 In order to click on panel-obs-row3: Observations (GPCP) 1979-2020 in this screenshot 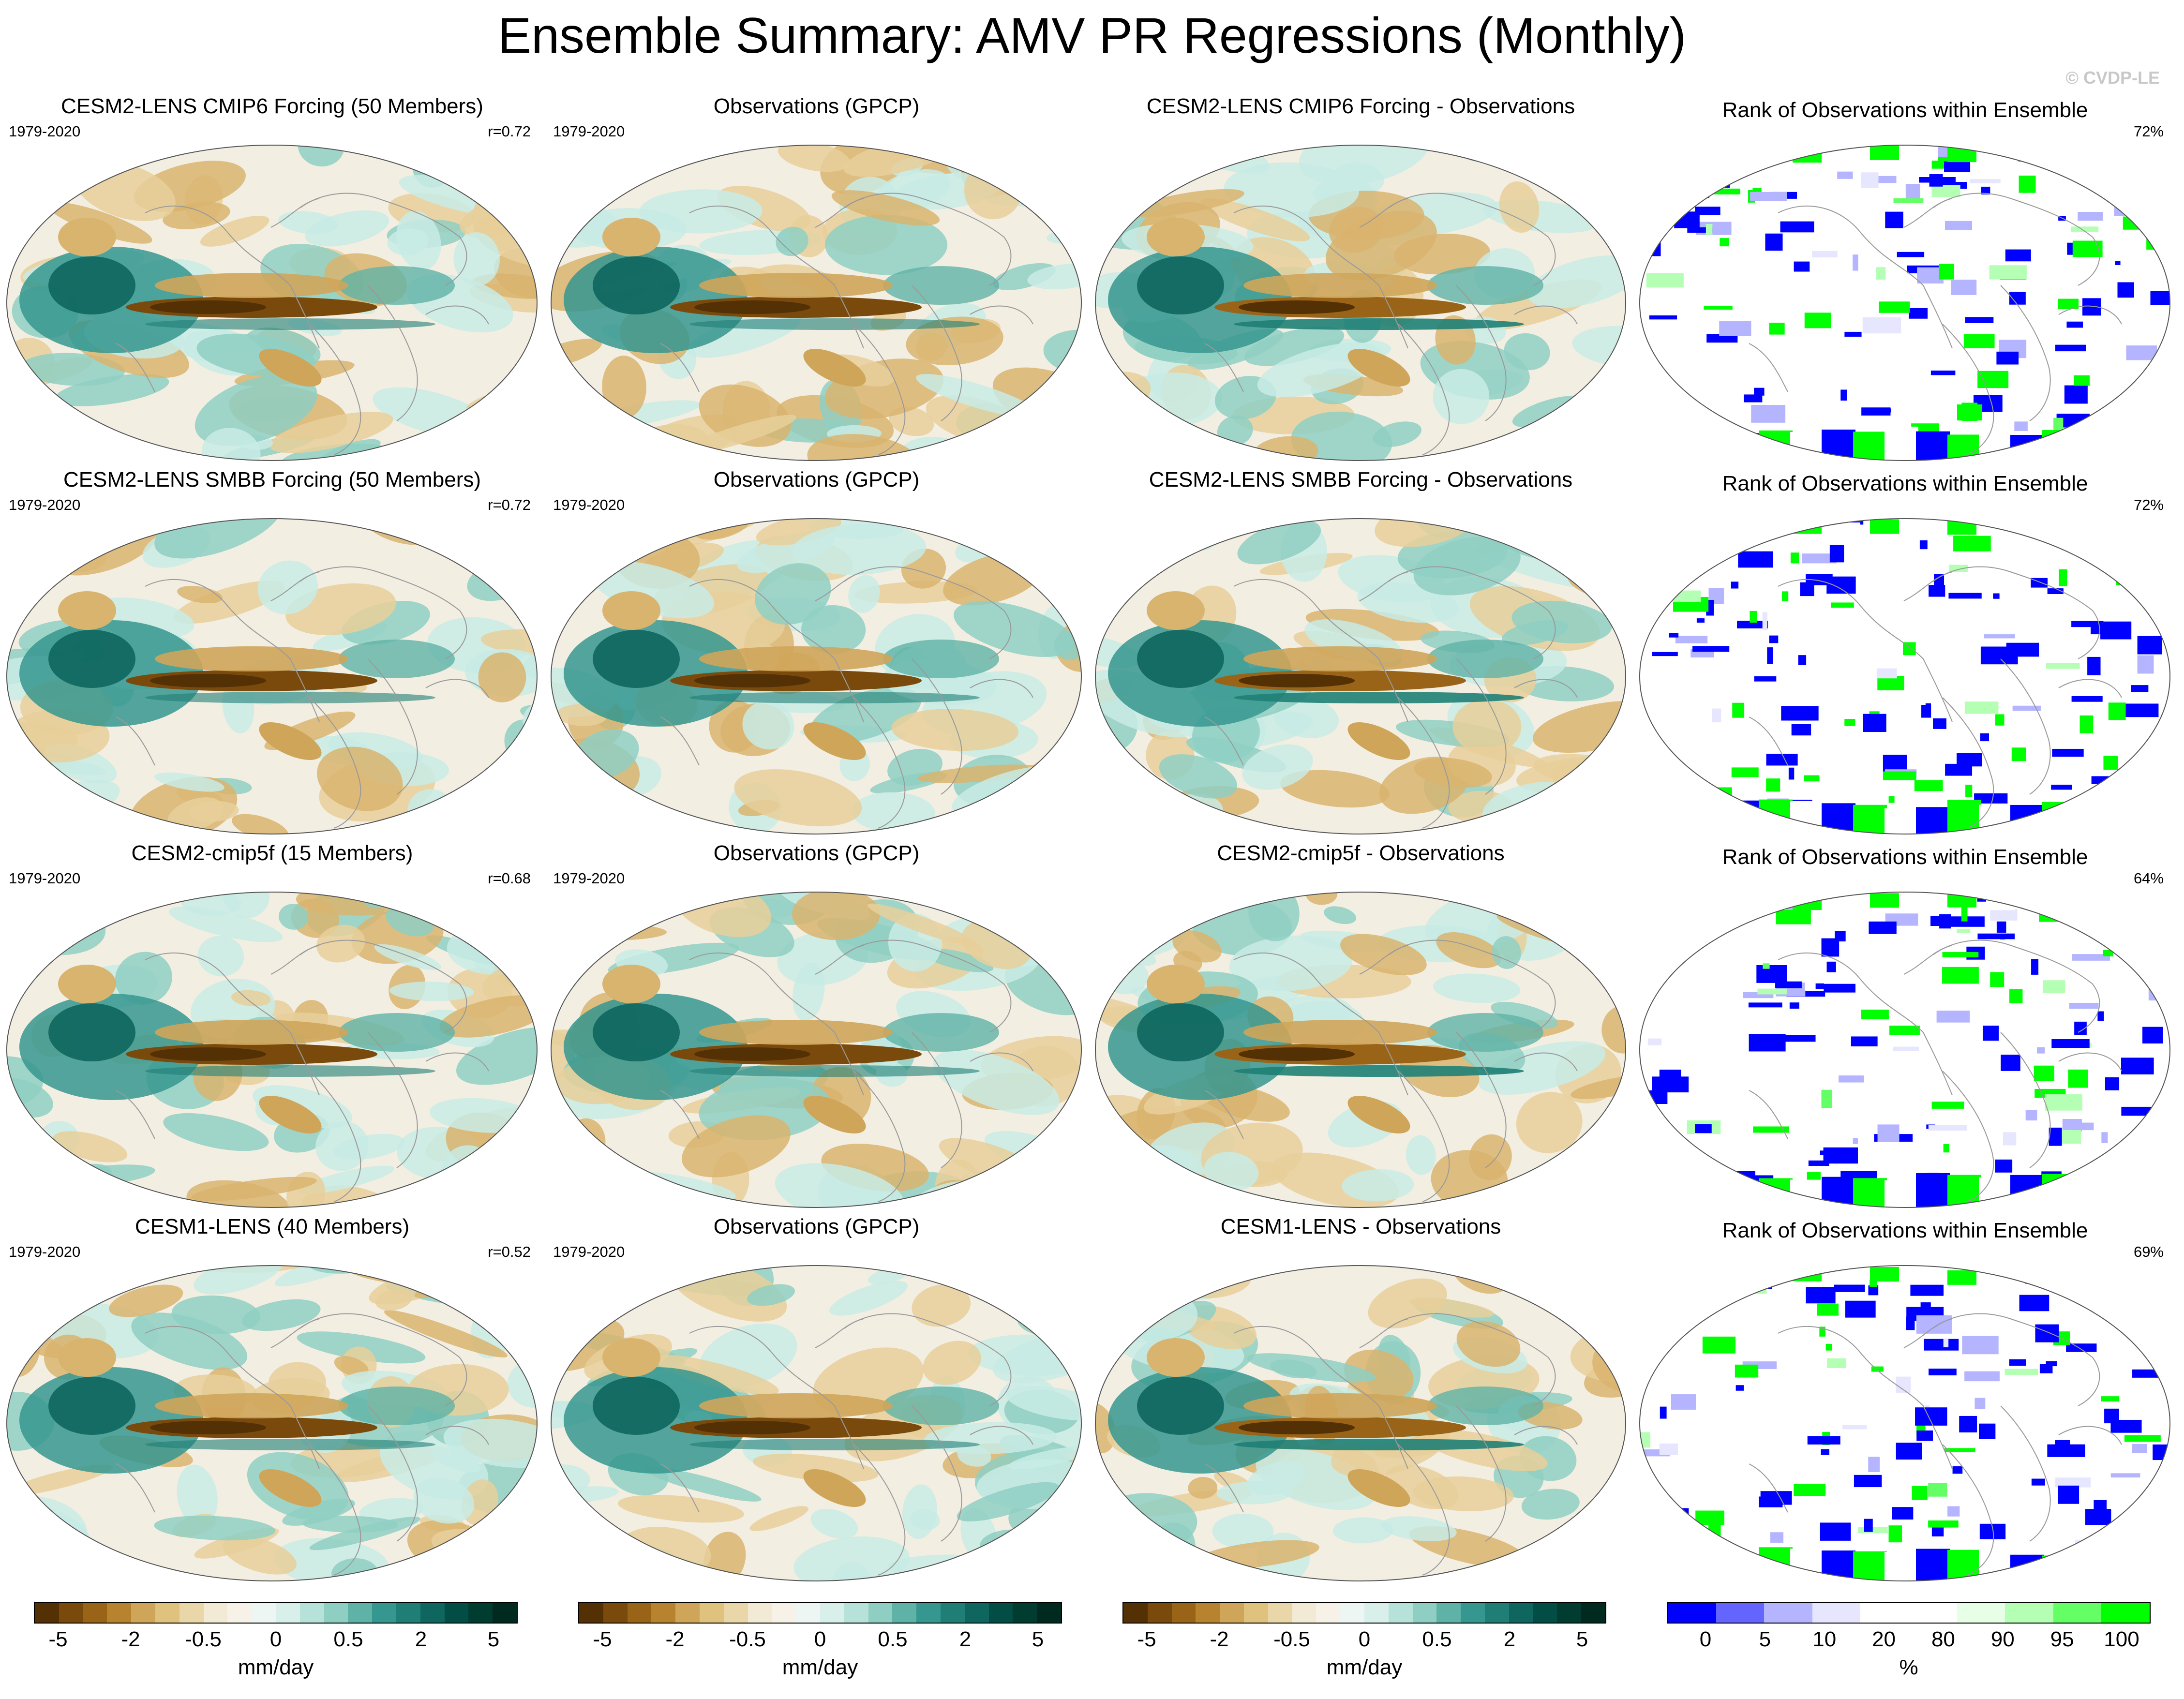, I will do `click(817, 1025)`.